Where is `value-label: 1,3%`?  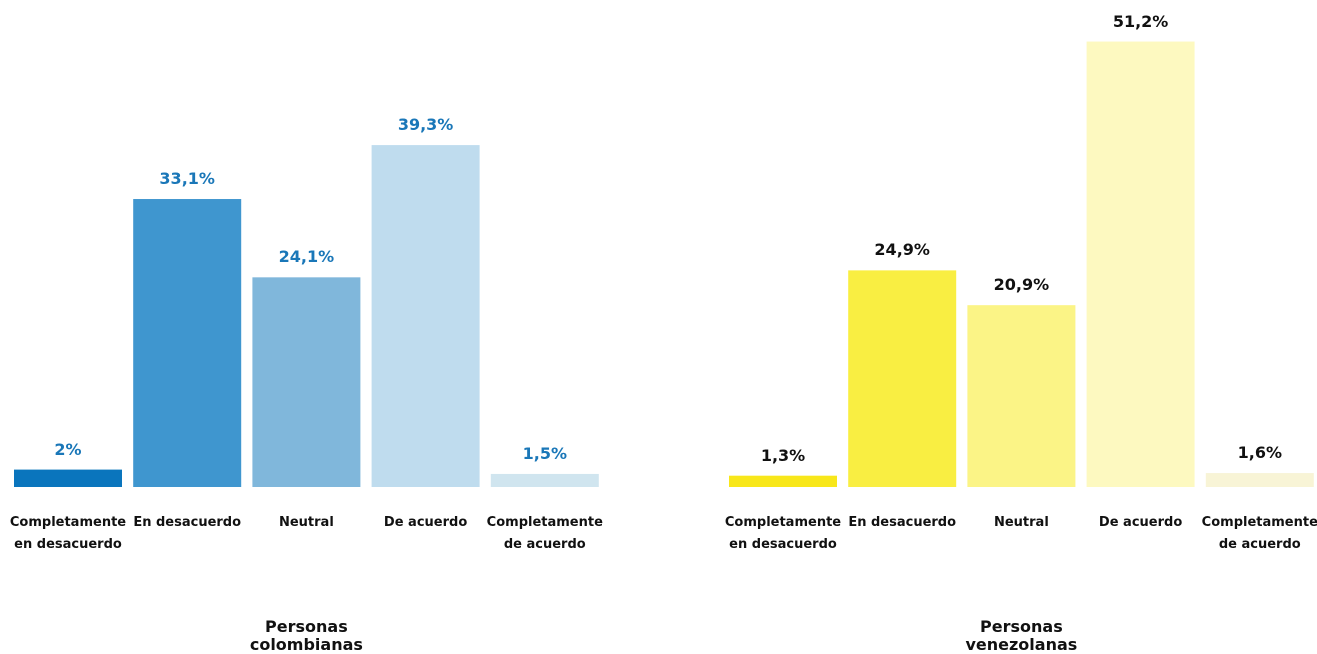
value-label: 1,3% is located at coordinates (783, 455).